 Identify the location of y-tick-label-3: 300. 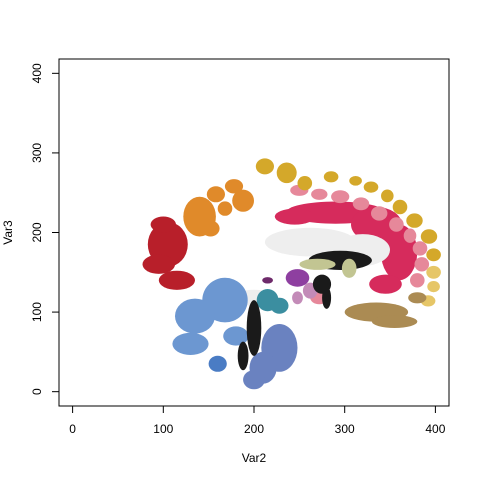
(37, 153).